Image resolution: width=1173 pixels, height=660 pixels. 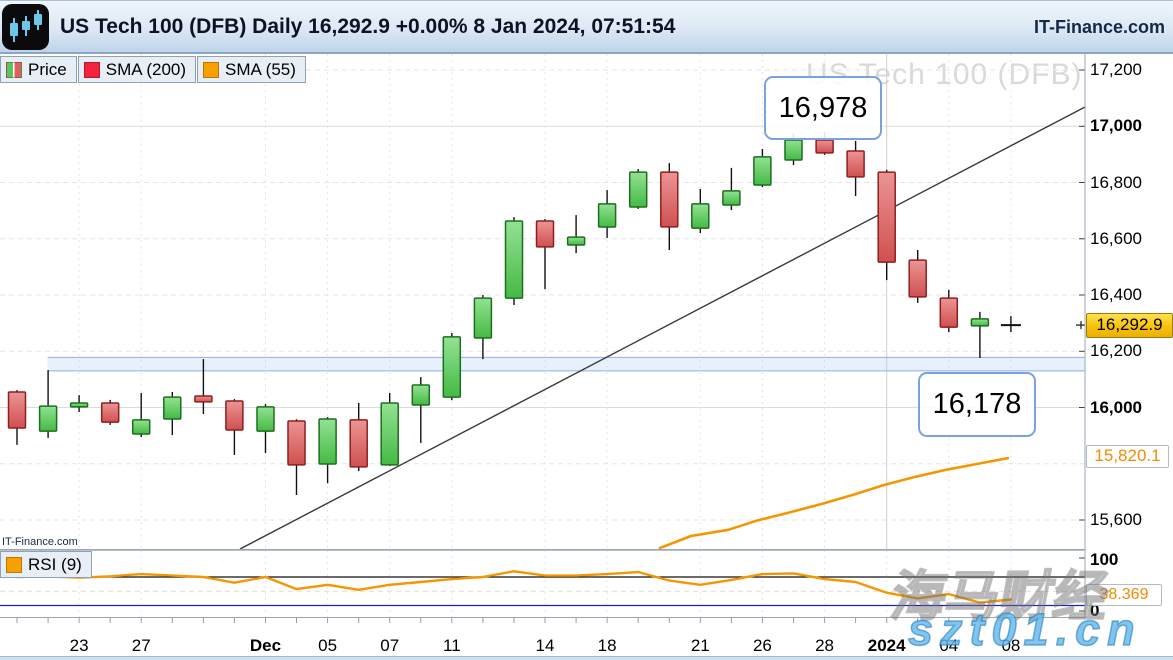 I want to click on legend-sma55: SMA (55), so click(x=251, y=69).